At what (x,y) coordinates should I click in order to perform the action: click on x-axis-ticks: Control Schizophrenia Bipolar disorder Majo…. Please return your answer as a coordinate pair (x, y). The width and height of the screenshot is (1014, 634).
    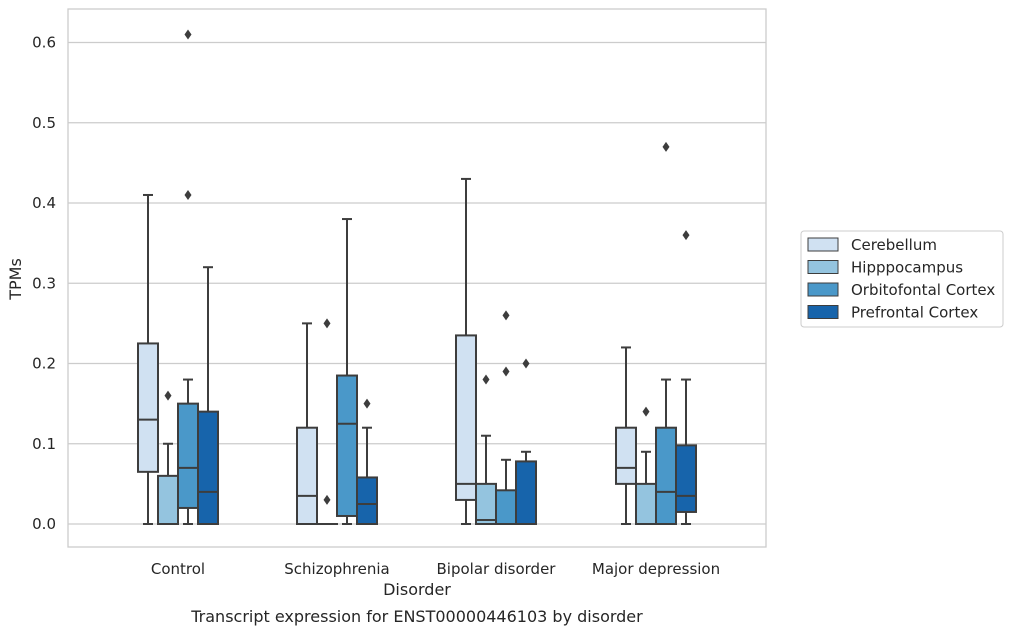
    Looking at the image, I should click on (435, 569).